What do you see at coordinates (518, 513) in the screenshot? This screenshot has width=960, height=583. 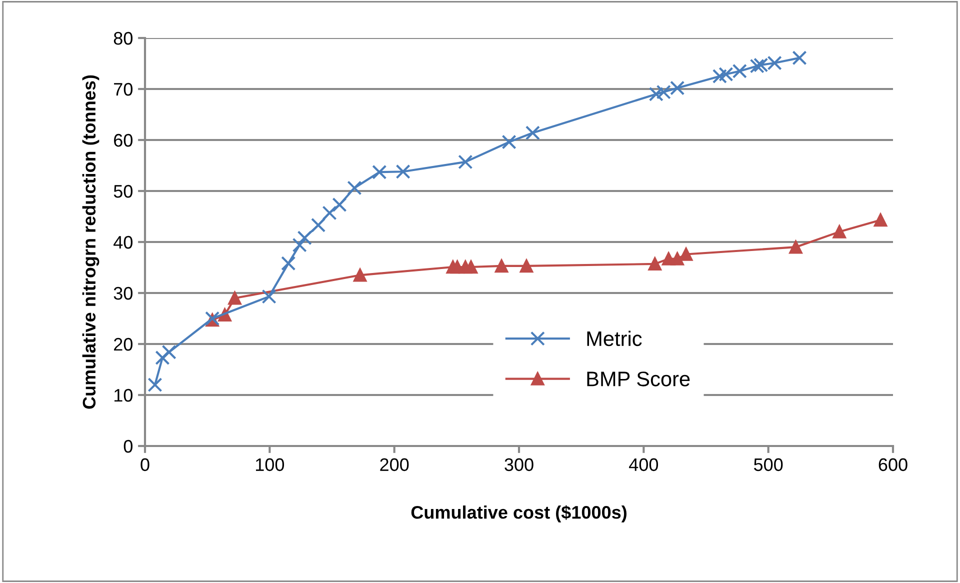 I see `x-axis-title: Cumulative cost ($1000s)` at bounding box center [518, 513].